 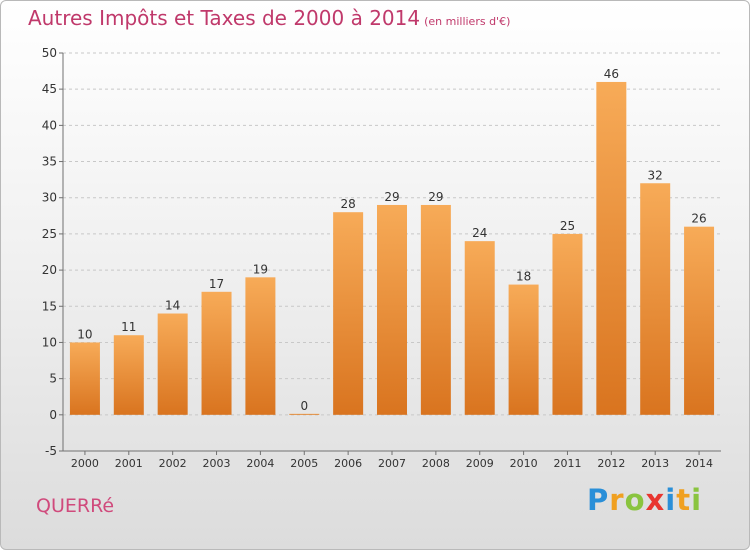 What do you see at coordinates (49, 198) in the screenshot?
I see `y-tick-label: 30` at bounding box center [49, 198].